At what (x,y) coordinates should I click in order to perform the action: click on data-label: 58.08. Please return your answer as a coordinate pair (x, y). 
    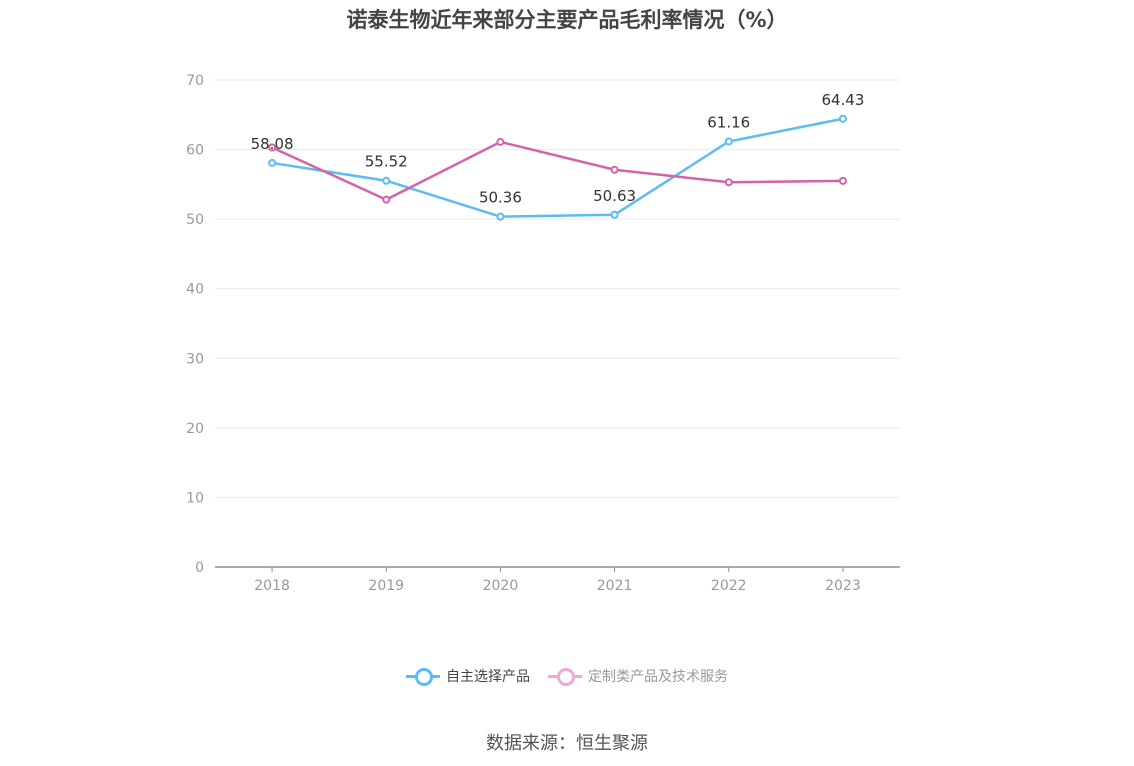
    Looking at the image, I should click on (272, 144).